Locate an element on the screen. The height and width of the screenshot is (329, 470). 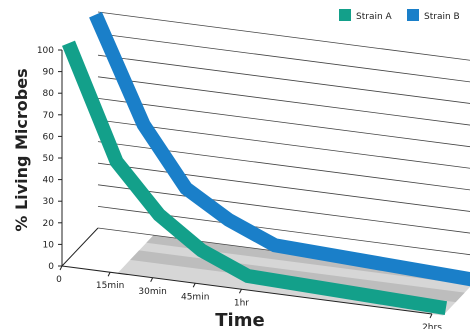
y-tick-label: 100 is located at coordinates (45, 51).